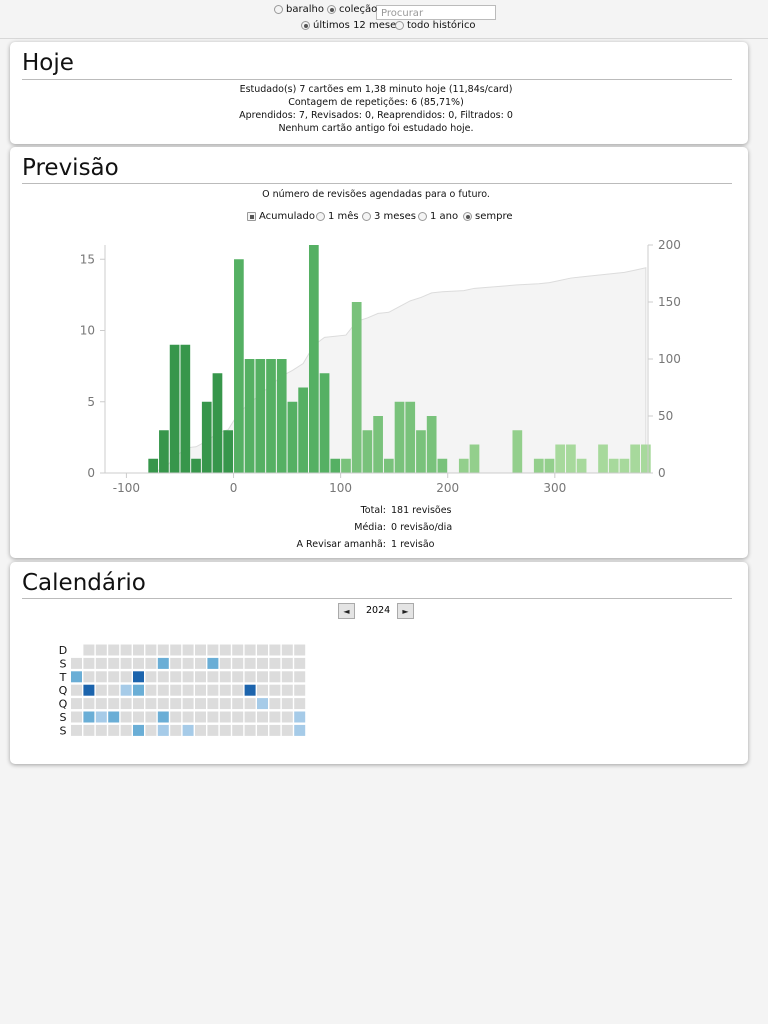 The height and width of the screenshot is (1024, 768). Describe the element at coordinates (346, 611) in the screenshot. I see `prev-year-button: ◄` at that location.